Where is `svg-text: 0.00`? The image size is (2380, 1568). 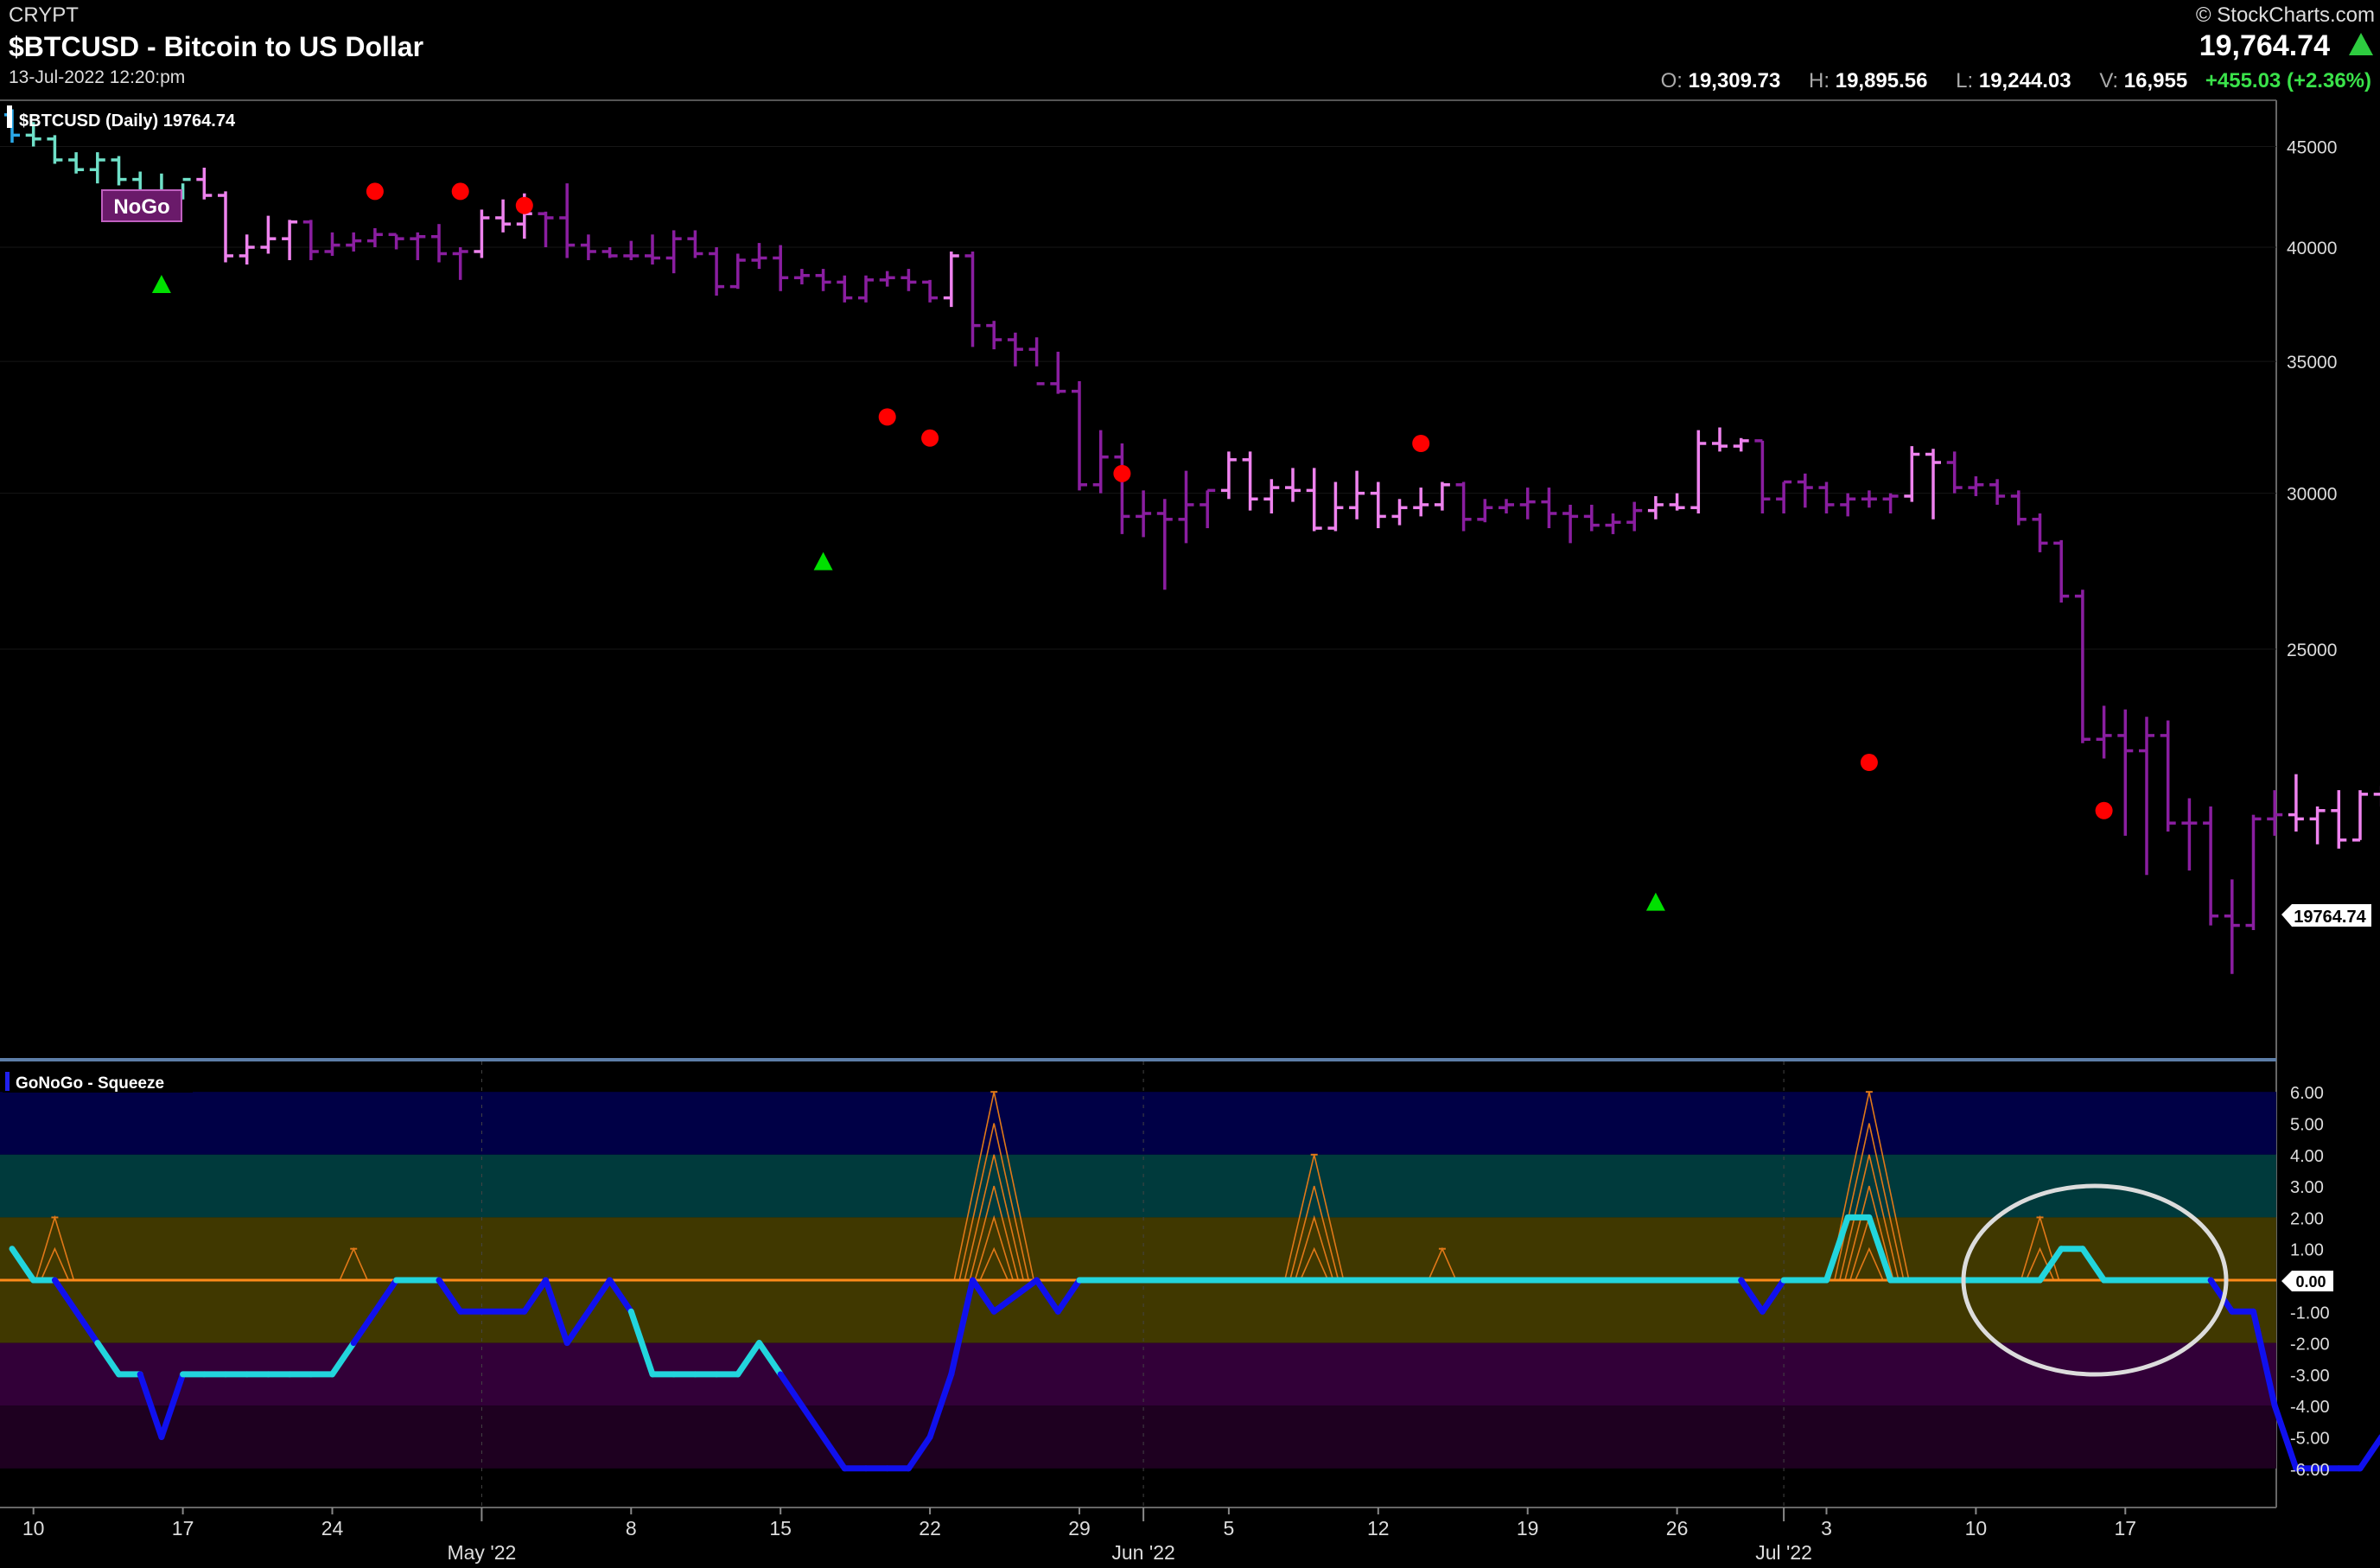
svg-text: 0.00 is located at coordinates (2310, 1282).